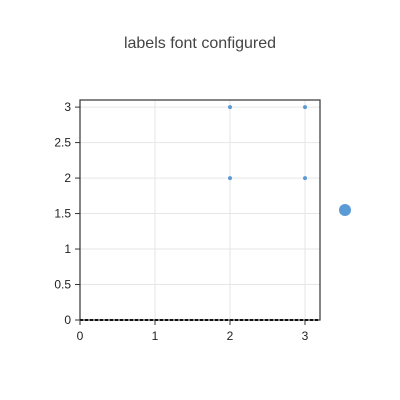 The height and width of the screenshot is (400, 400). What do you see at coordinates (67, 178) in the screenshot?
I see `y-tick-label: 2` at bounding box center [67, 178].